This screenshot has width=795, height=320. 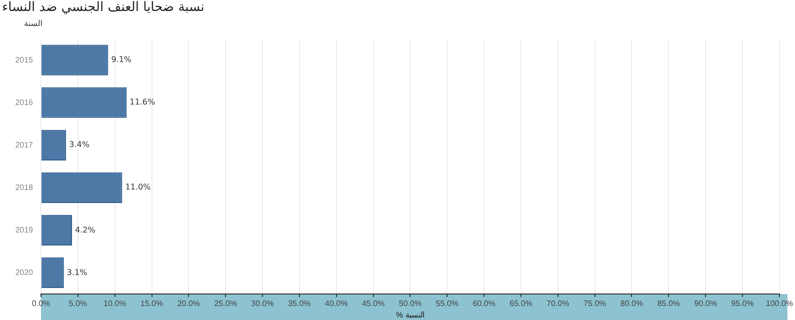 I want to click on chart-title: نسبة ضحايا العنف الجنسي ضد النساء, so click(x=103, y=7).